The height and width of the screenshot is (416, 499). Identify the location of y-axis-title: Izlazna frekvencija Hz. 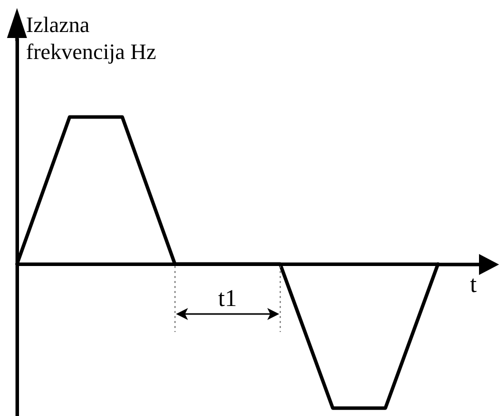
(92, 38).